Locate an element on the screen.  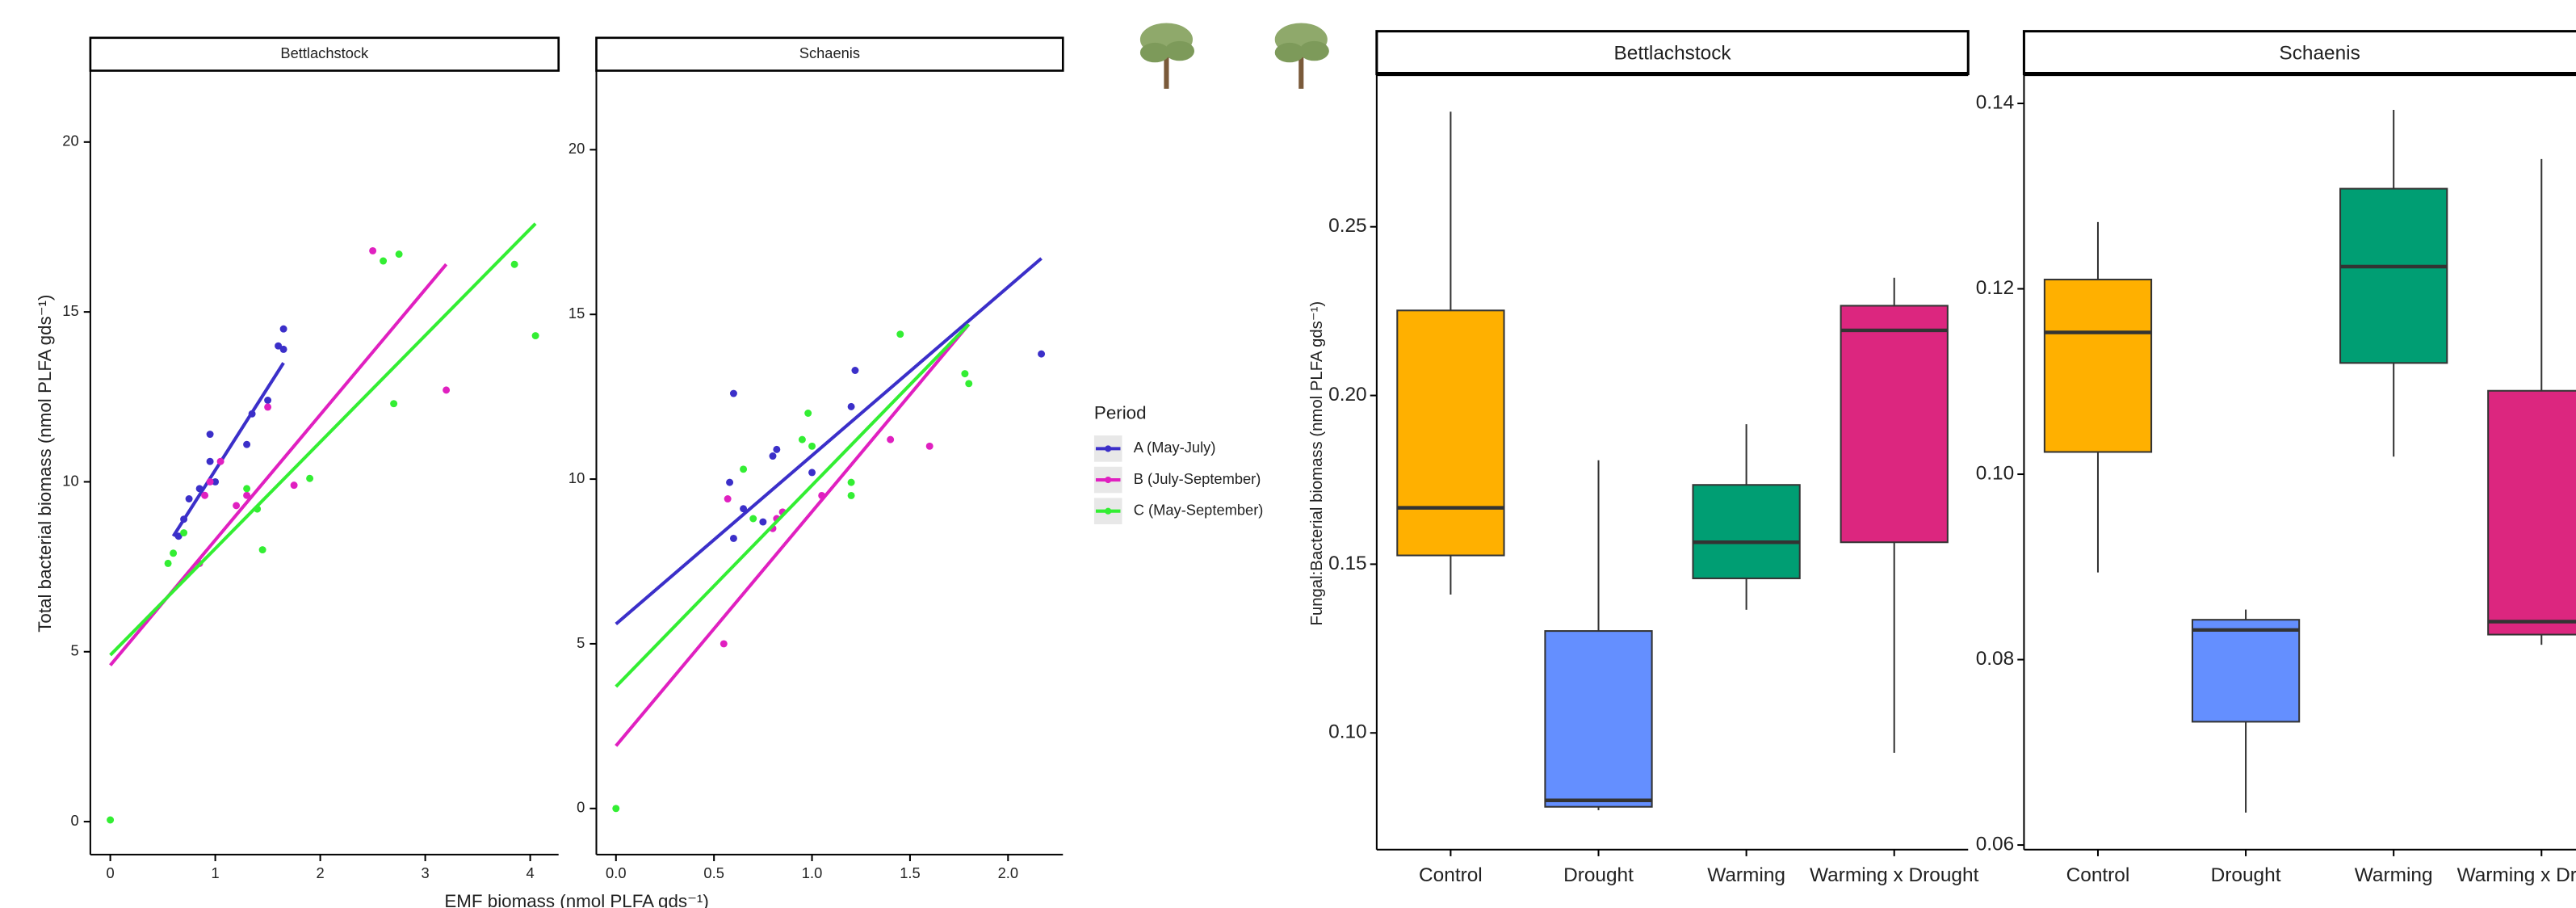
x-tick-label: 0 is located at coordinates (111, 873).